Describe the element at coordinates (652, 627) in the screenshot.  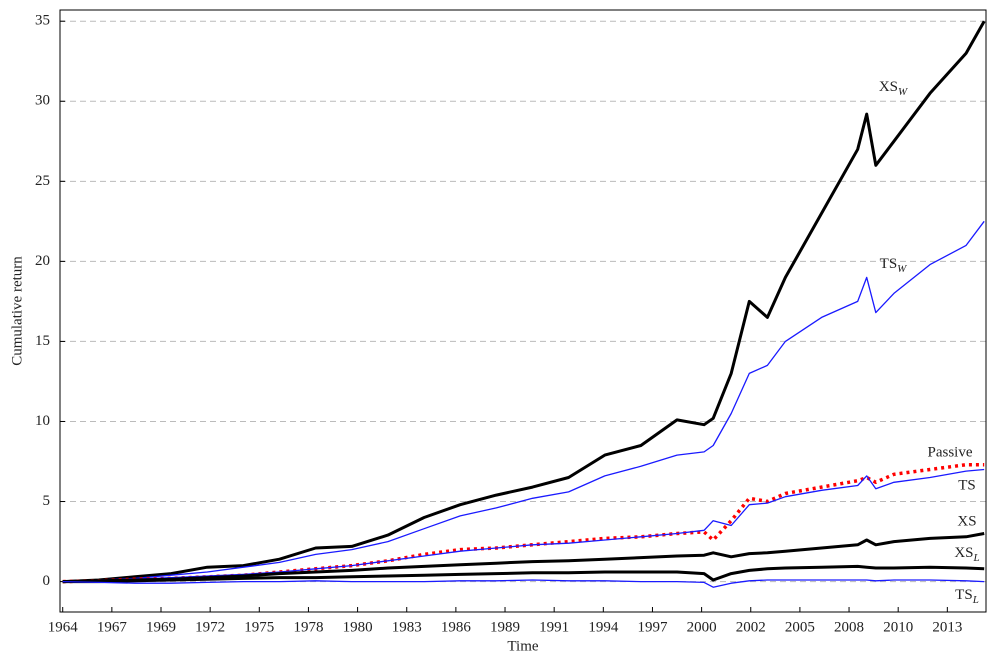
I see `x-tick-label: 1997` at that location.